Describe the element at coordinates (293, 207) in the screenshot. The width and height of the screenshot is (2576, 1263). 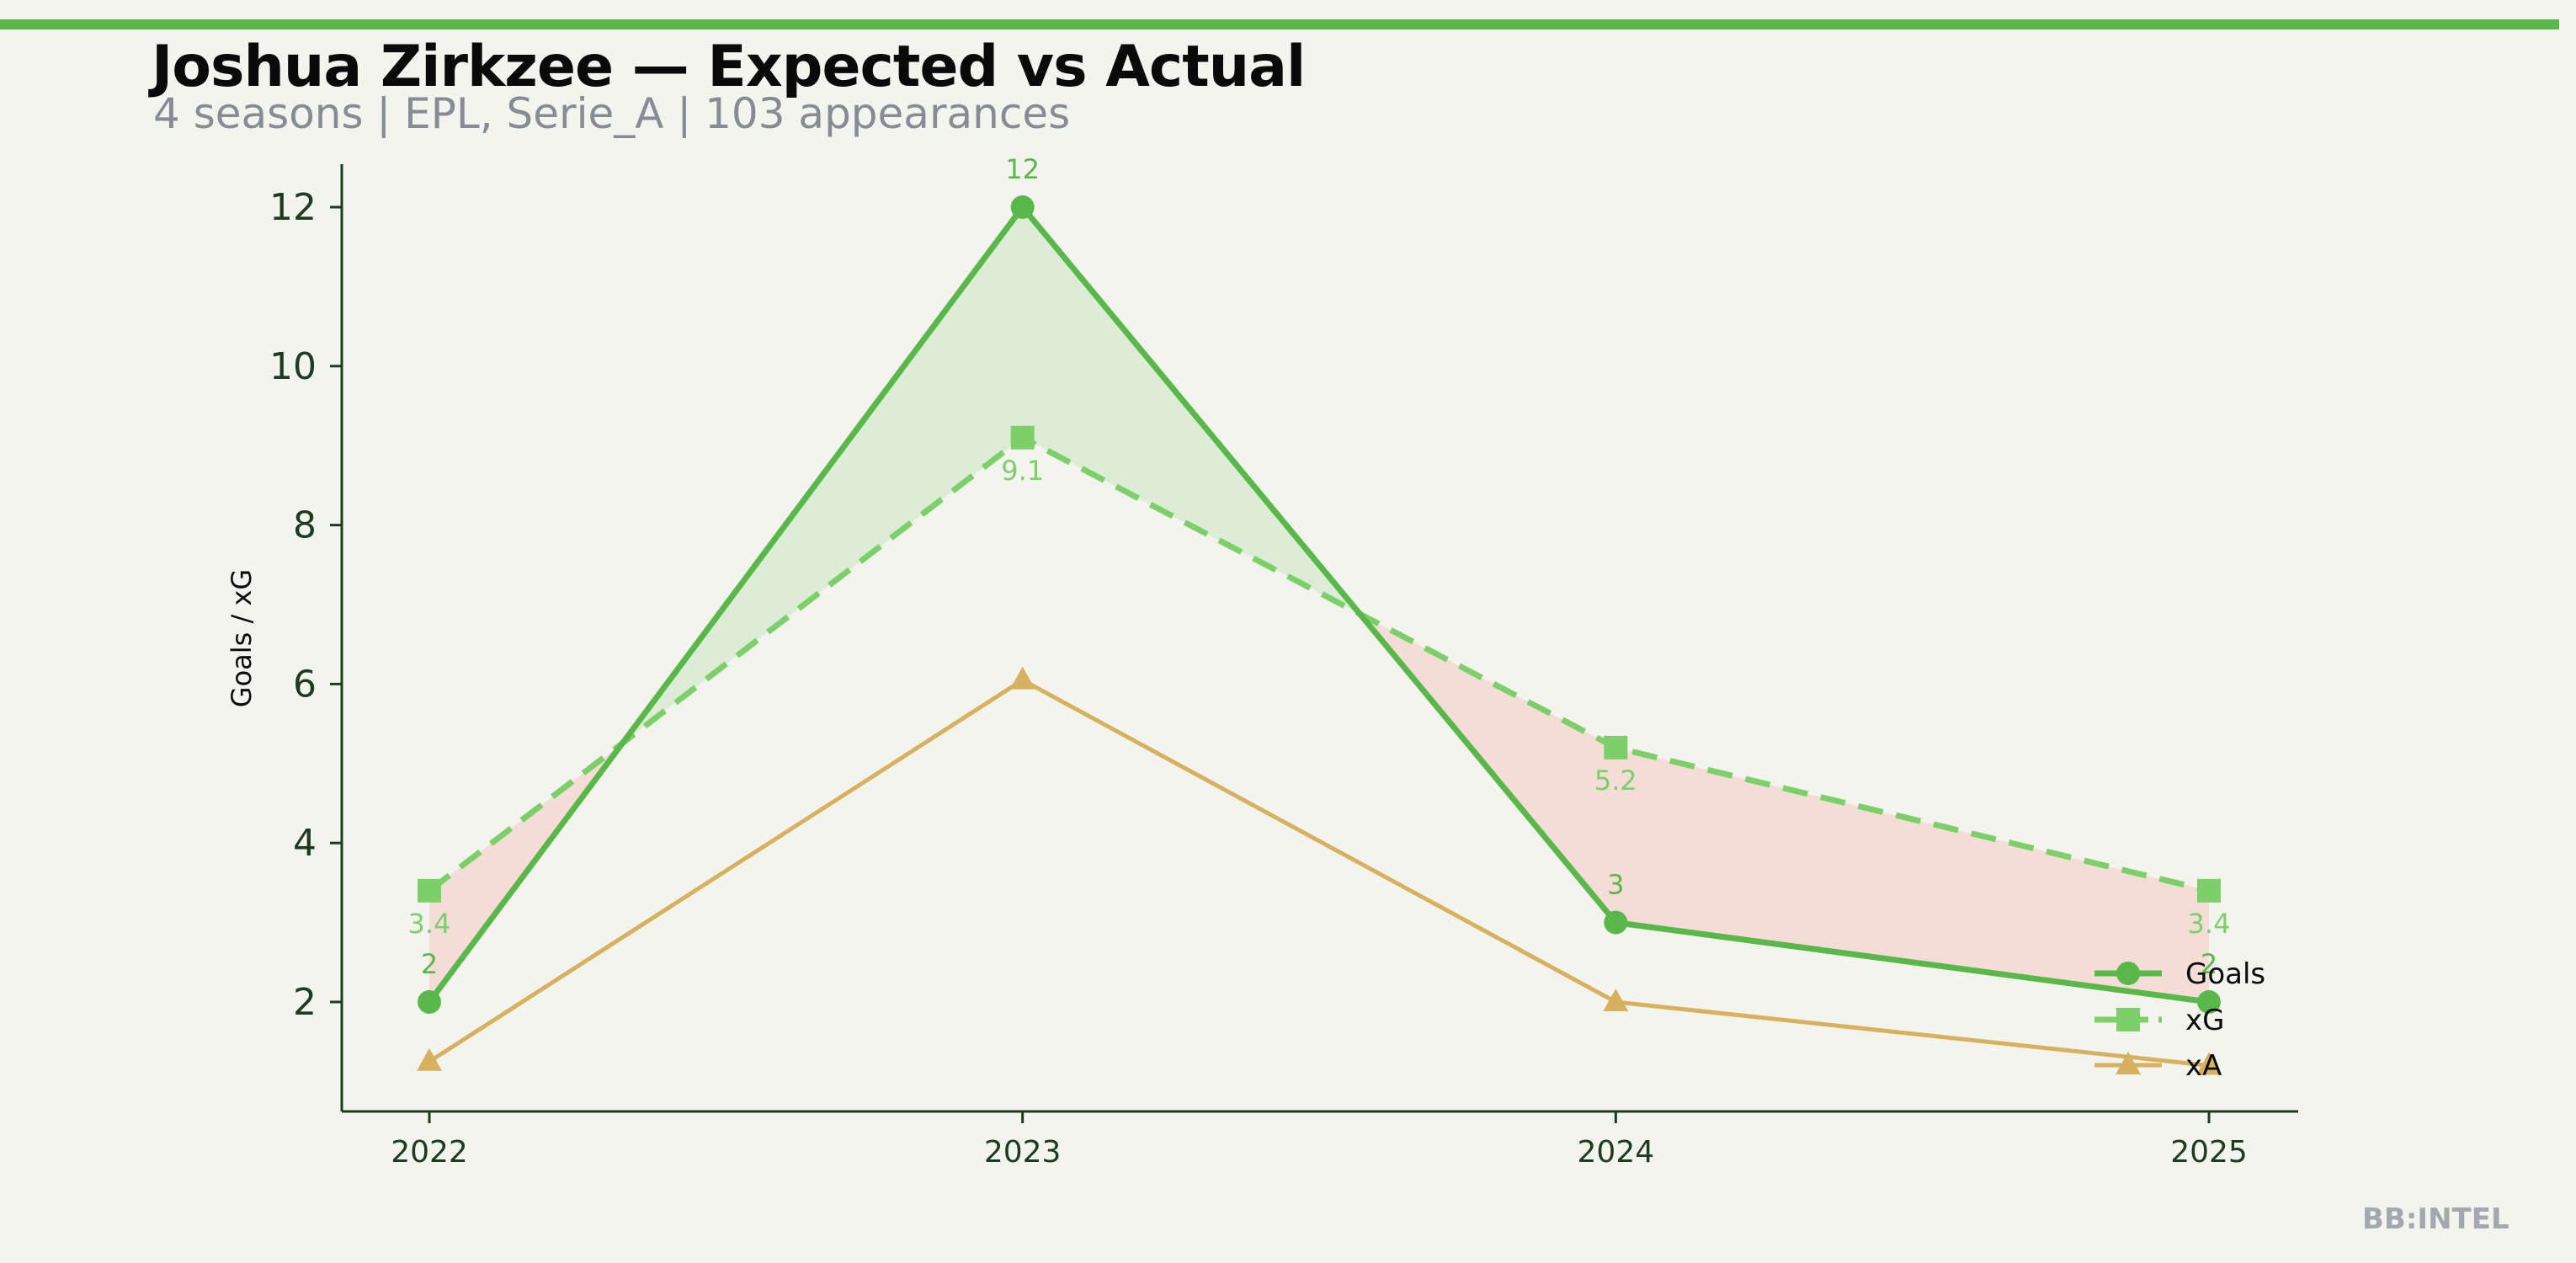
I see `y-tick-label: 12` at that location.